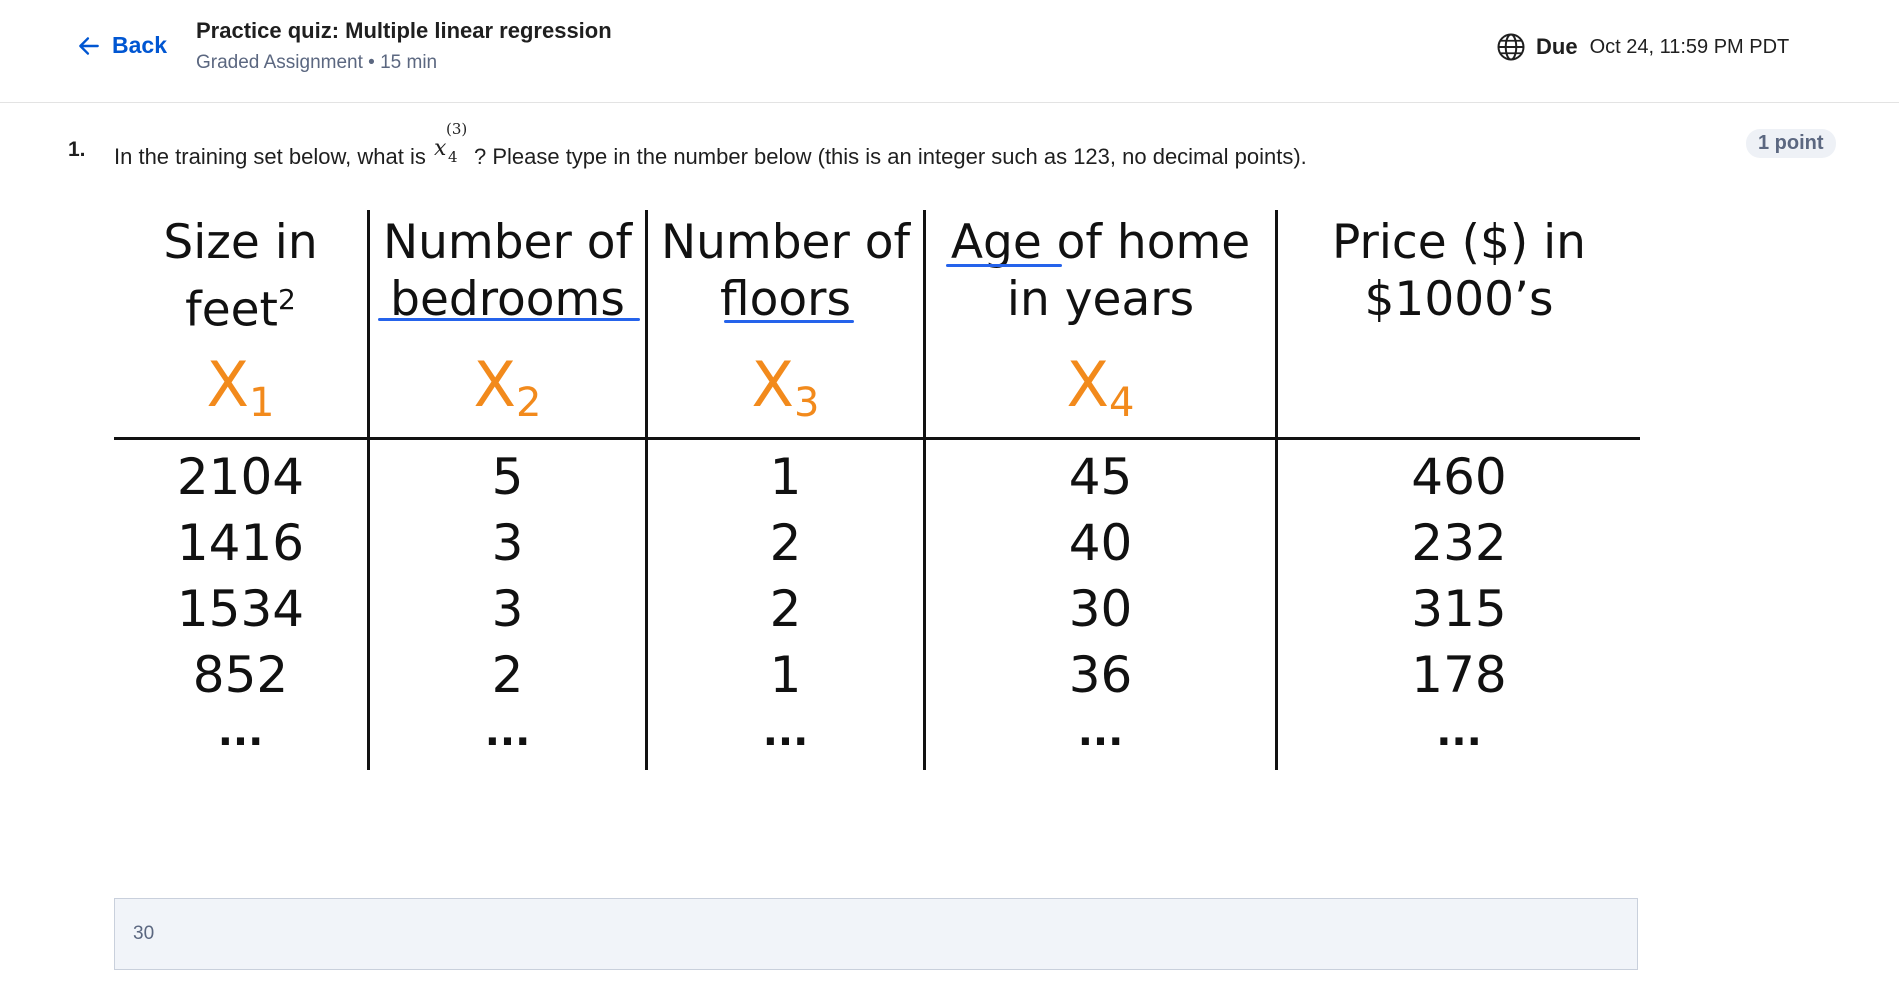 The image size is (1899, 983). What do you see at coordinates (1459, 299) in the screenshot?
I see `column-header-line2: $1000’s` at bounding box center [1459, 299].